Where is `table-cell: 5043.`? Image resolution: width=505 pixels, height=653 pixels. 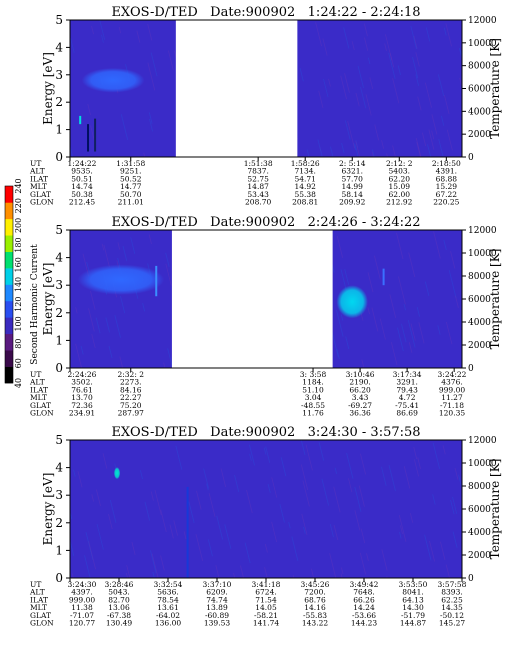 table-cell: 5043. is located at coordinates (118, 592).